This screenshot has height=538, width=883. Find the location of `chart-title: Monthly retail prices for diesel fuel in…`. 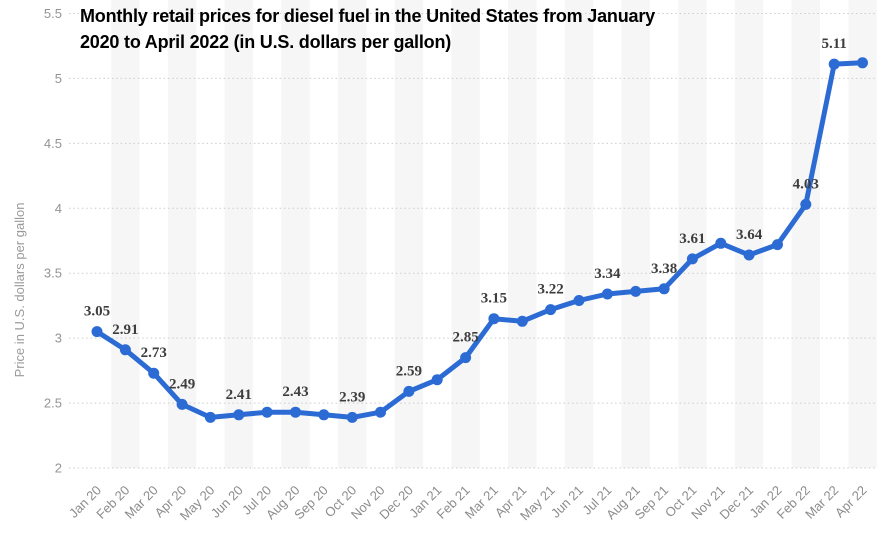

chart-title: Monthly retail prices for diesel fuel in… is located at coordinates (367, 29).